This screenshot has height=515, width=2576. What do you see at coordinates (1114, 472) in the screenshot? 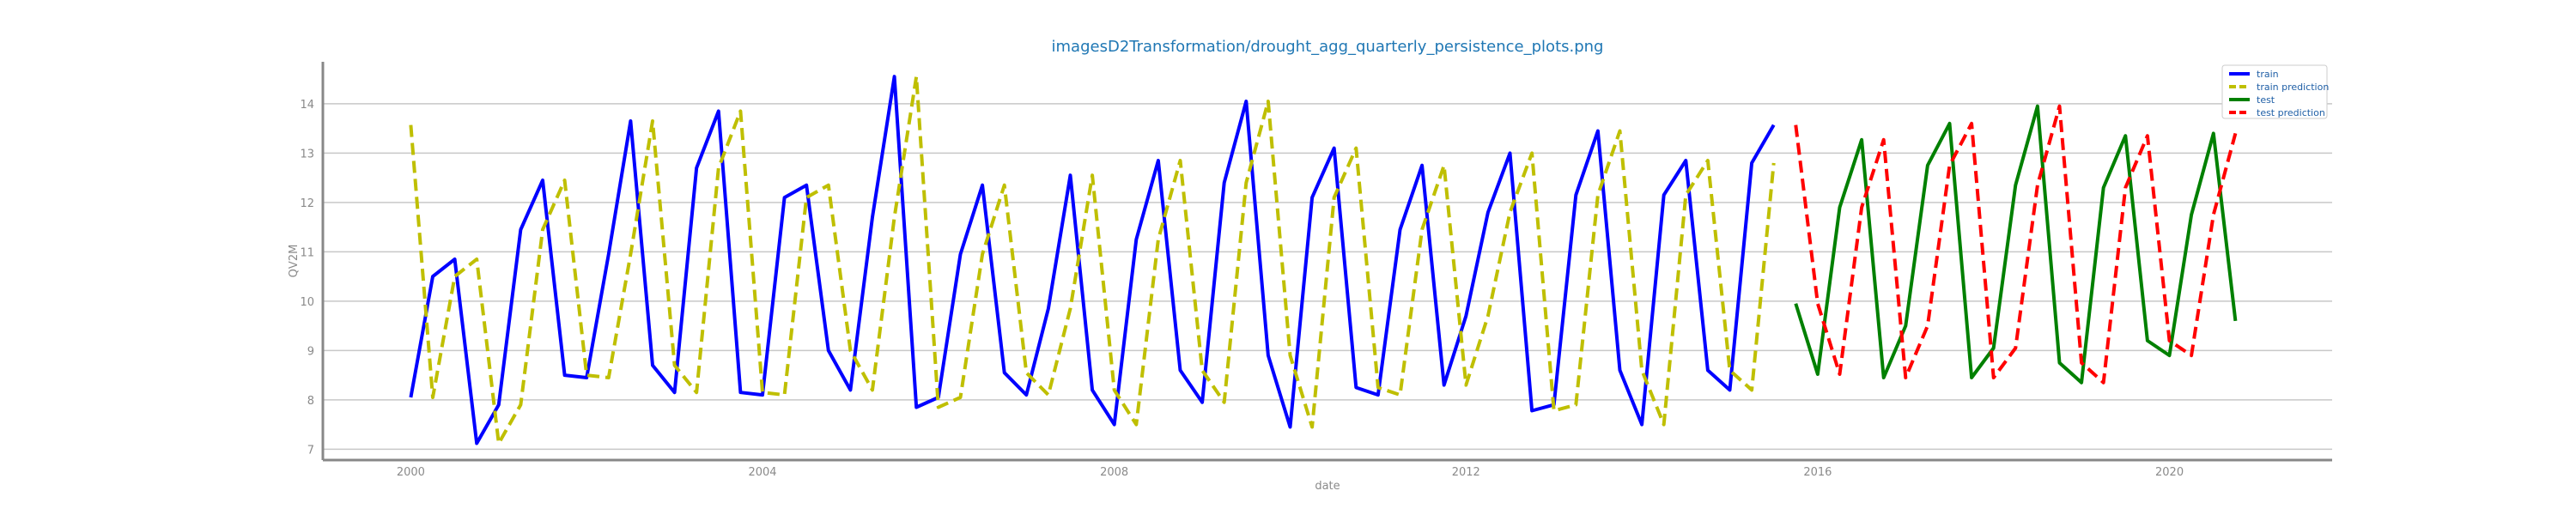
I see `x-tick-label: 2008` at bounding box center [1114, 472].